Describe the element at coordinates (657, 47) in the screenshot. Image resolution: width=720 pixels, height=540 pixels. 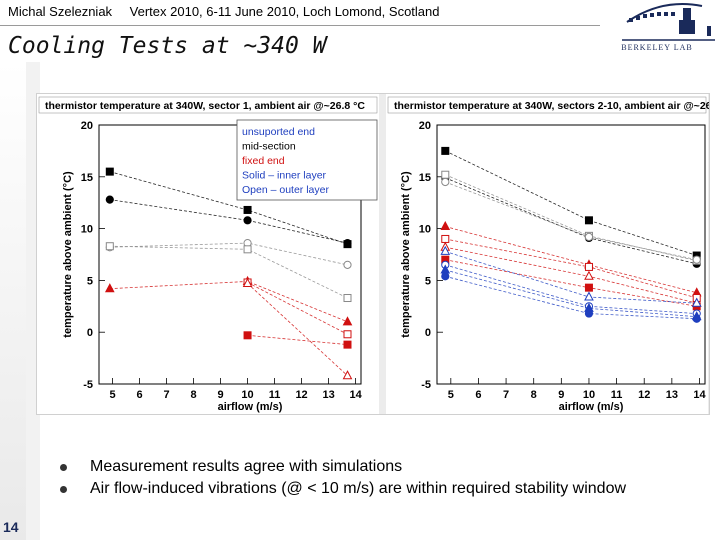
I see `logo-text: BERKELEY LAB` at that location.